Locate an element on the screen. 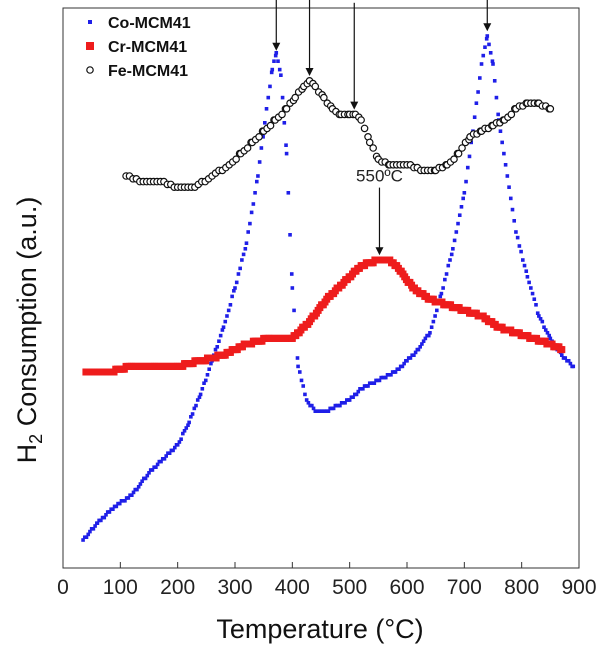 Image resolution: width=607 pixels, height=645 pixels. annotation-500ºC: 500ºC is located at coordinates (354, 55).